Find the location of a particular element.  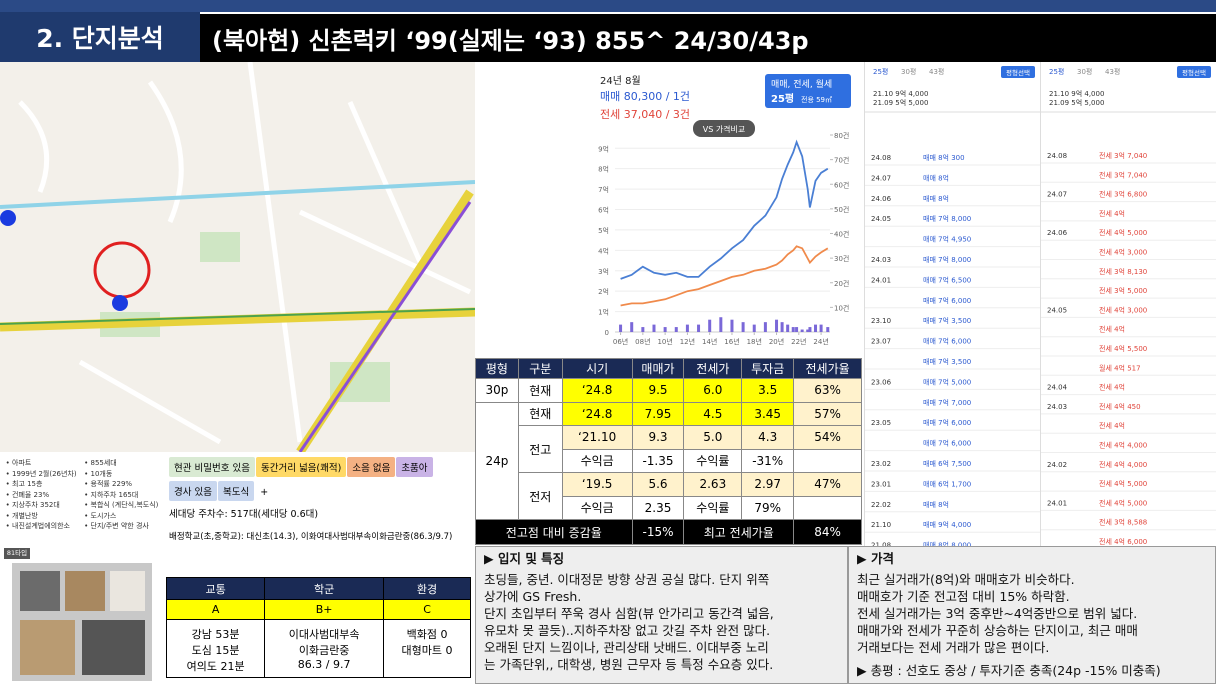

trade-price: 매매 8억 is located at coordinates (936, 178).